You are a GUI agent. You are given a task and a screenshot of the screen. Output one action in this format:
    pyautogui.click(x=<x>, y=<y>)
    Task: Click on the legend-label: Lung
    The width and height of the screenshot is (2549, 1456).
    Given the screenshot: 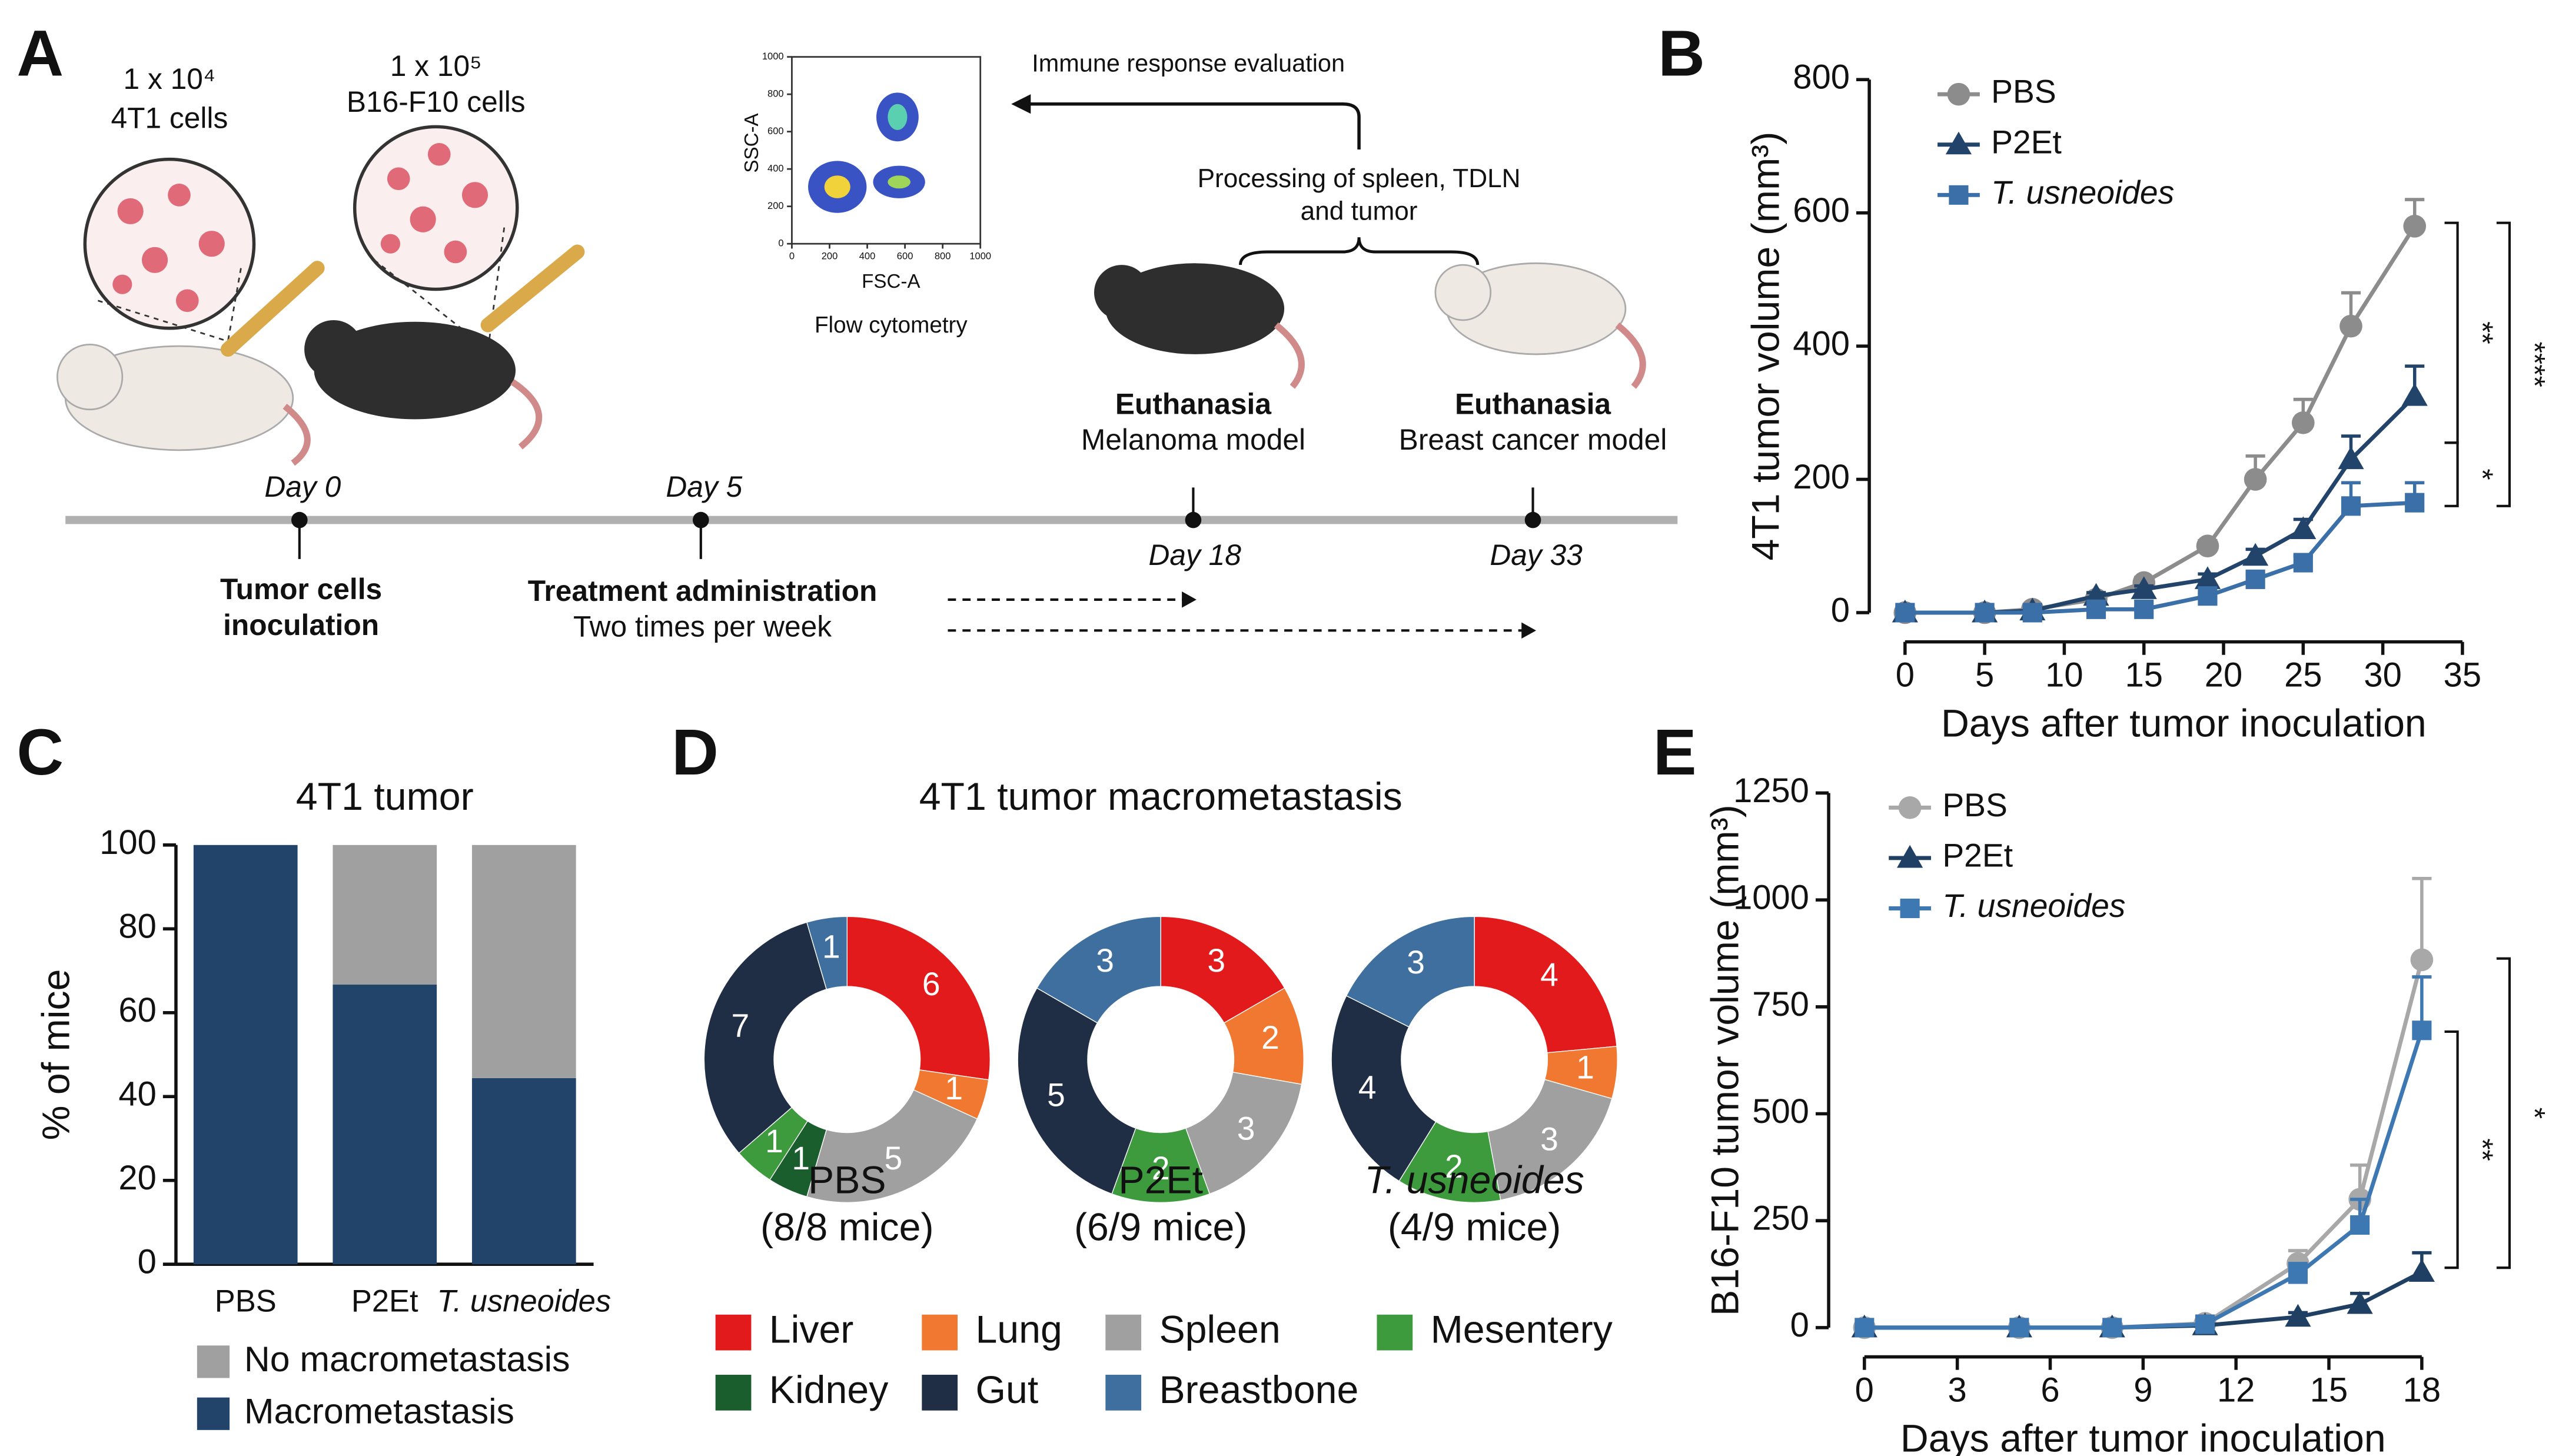 What is the action you would take?
    pyautogui.click(x=1018, y=1330)
    